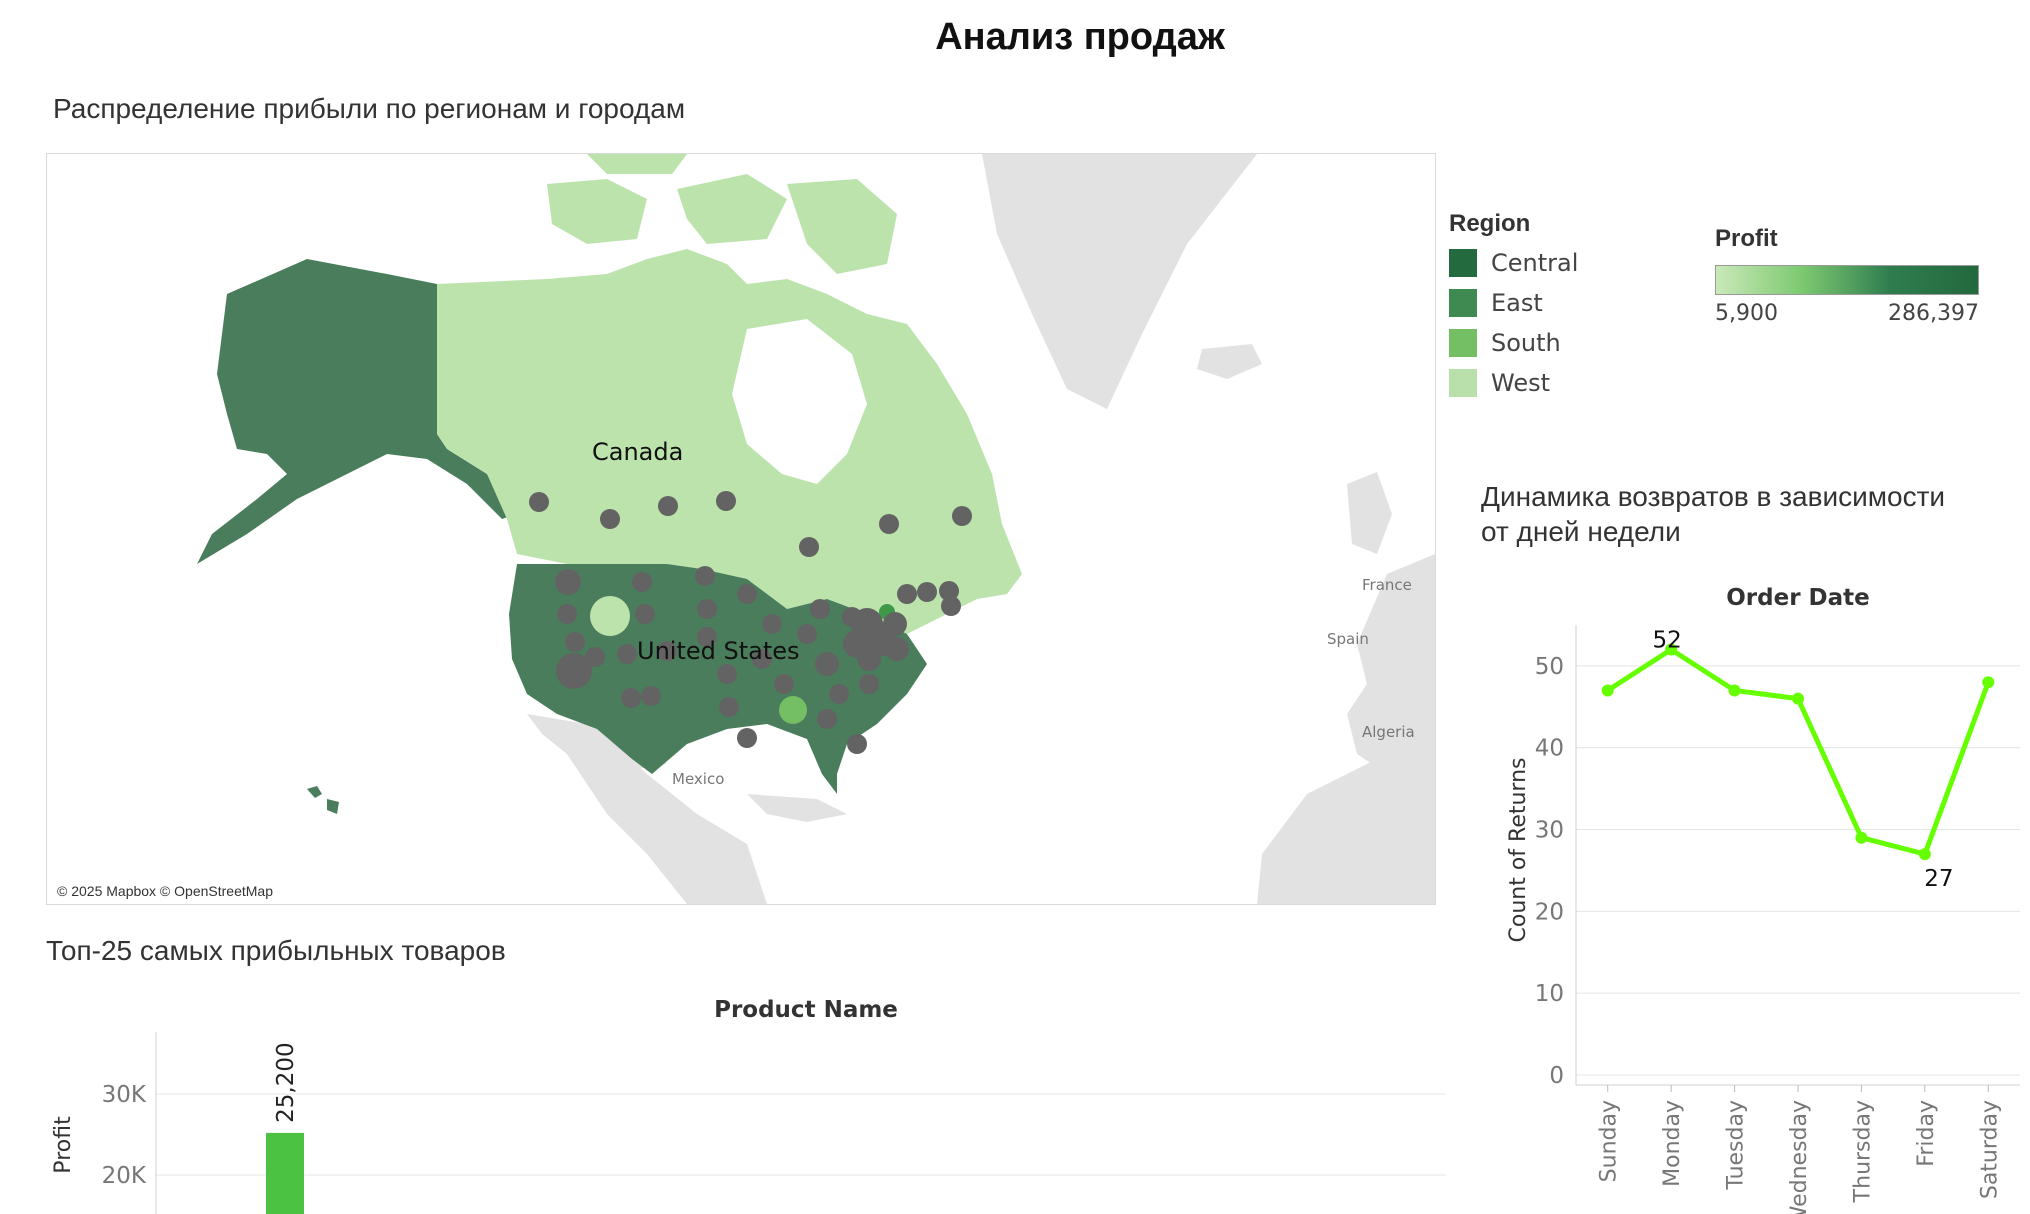  I want to click on region-legend-item: South, so click(1505, 343).